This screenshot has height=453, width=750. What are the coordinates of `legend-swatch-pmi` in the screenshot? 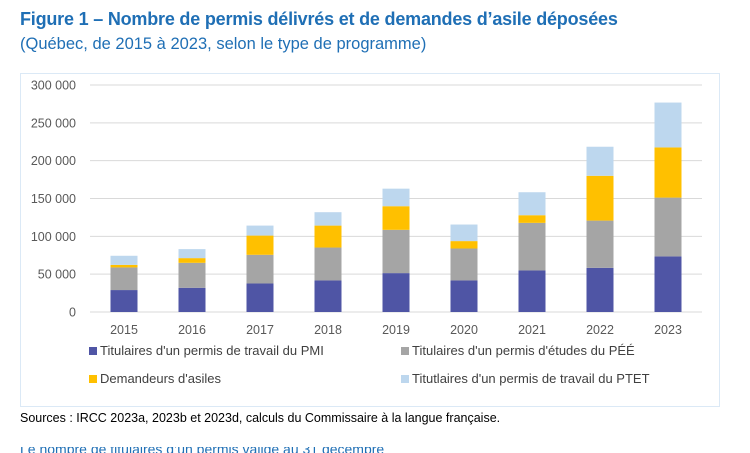 It's located at (93, 350).